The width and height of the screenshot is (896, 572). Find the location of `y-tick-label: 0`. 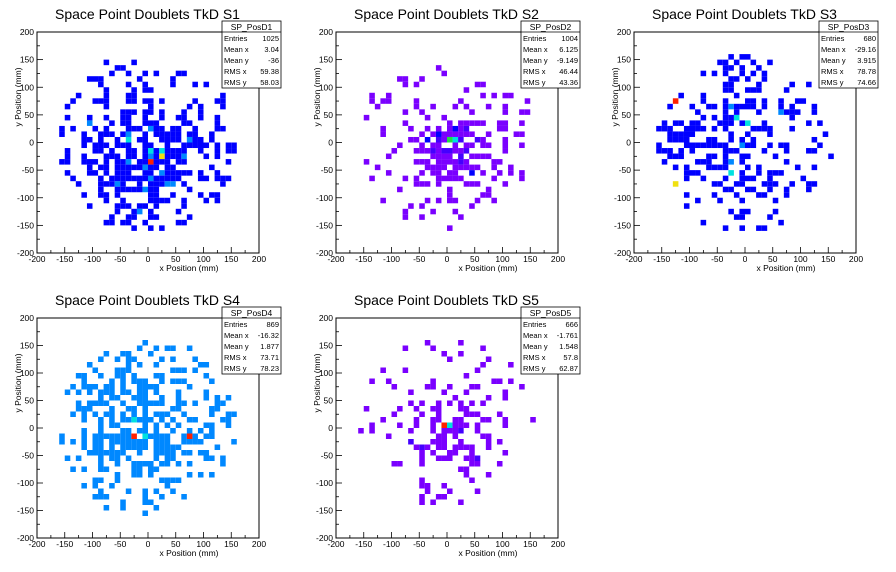

y-tick-label: 0 is located at coordinates (31, 143).